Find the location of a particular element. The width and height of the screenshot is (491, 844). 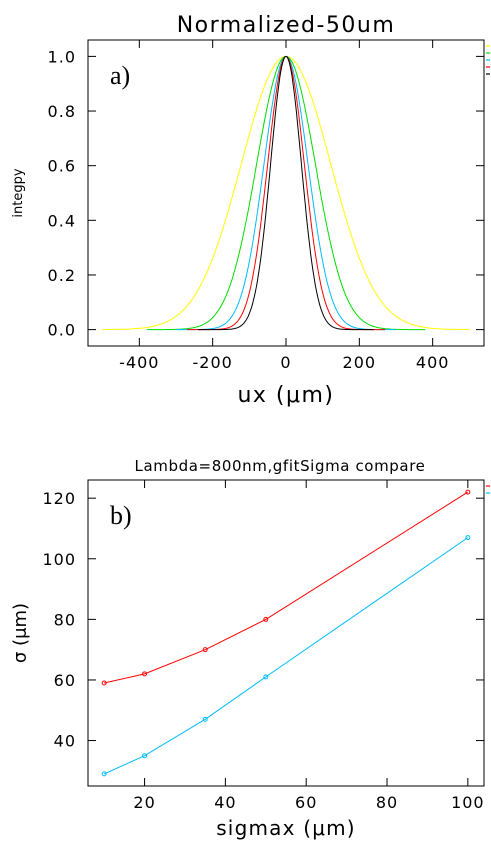

chart-b-xtick-label: 60 is located at coordinates (306, 802).